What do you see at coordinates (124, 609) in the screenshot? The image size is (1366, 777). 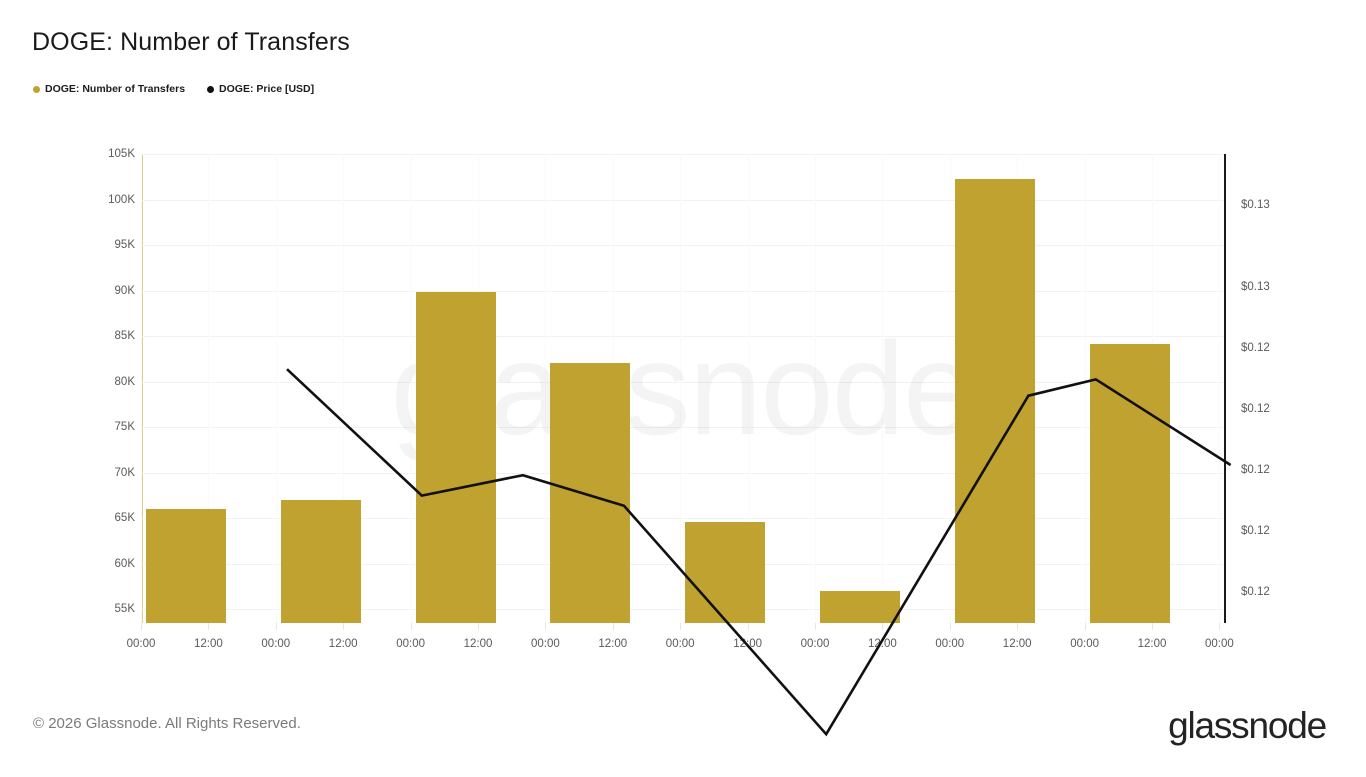 I see `left-axis-tick-label: 55K` at bounding box center [124, 609].